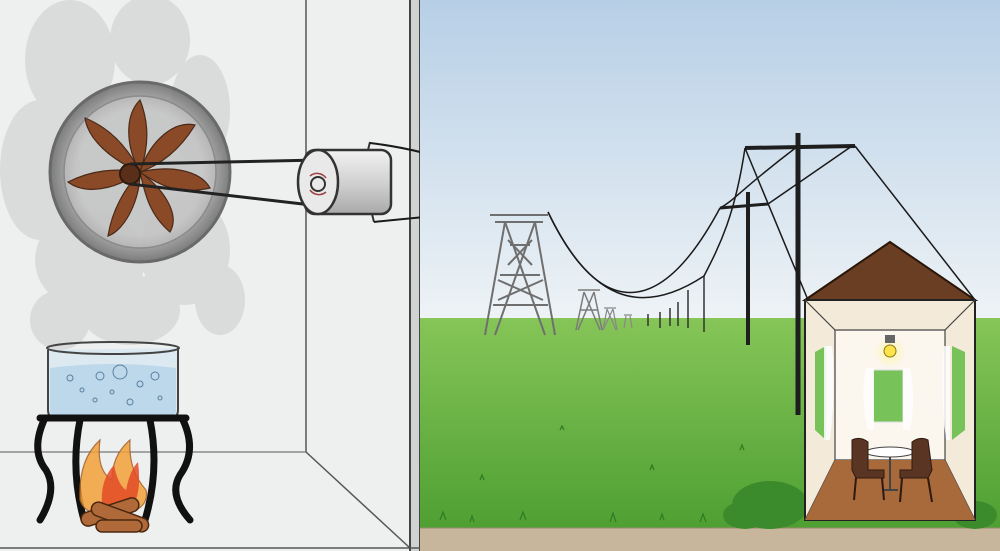  Describe the element at coordinates (860, 505) in the screenshot. I see `bush` at that location.